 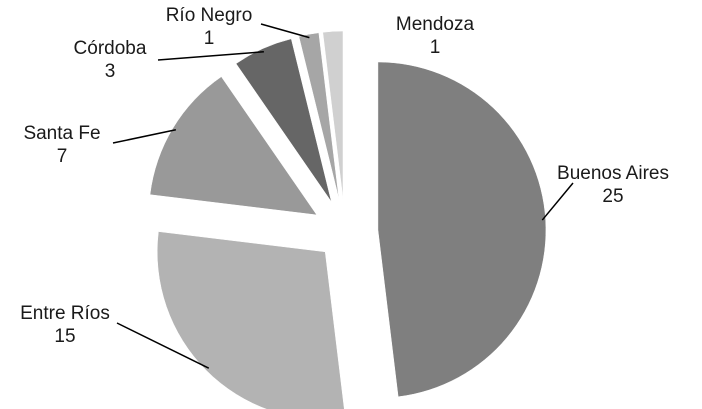 What do you see at coordinates (144, 136) in the screenshot?
I see `leader-line-santa-fe` at bounding box center [144, 136].